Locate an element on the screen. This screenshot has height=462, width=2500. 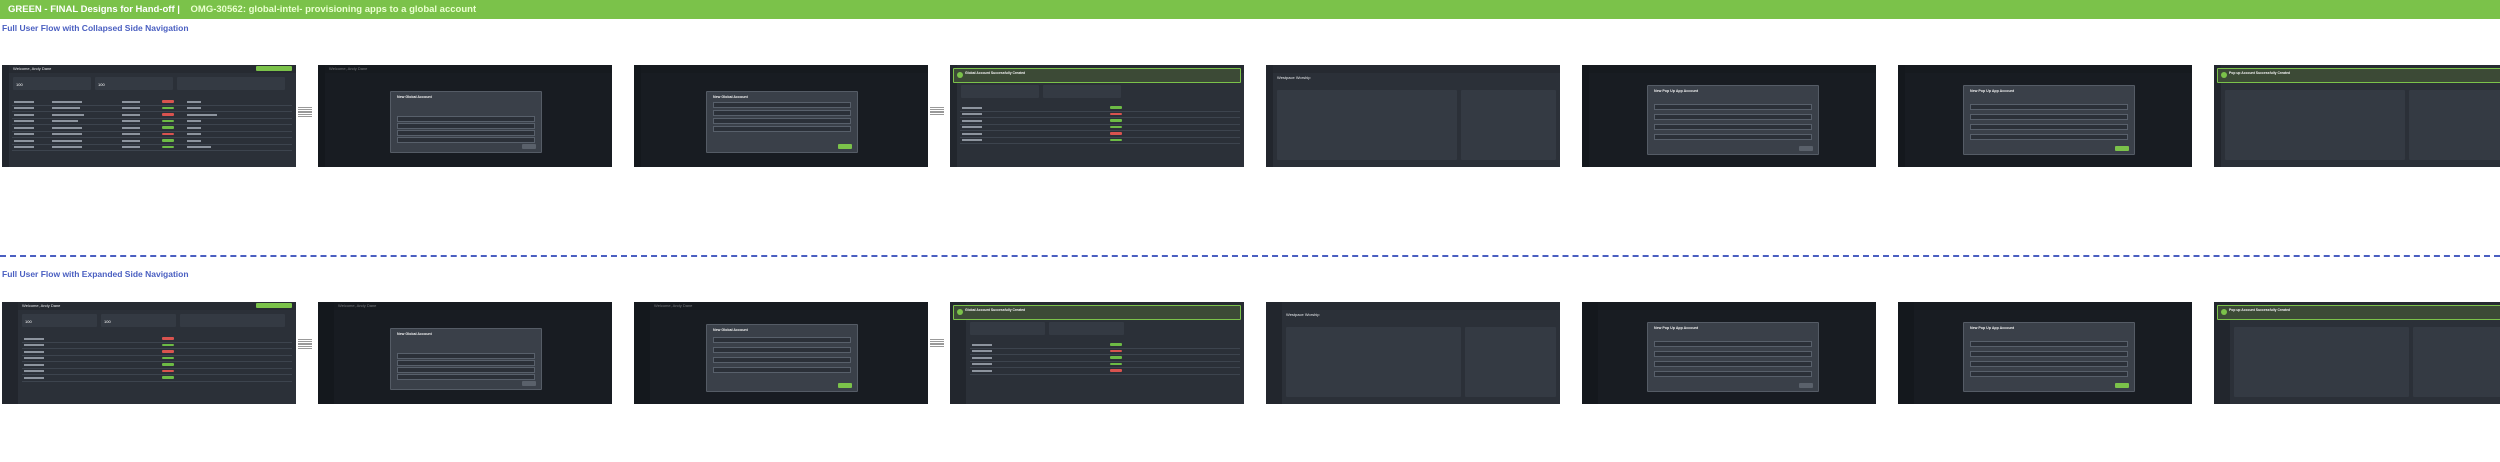
screen-dashboard-collapsed: Welcome, Andy Dane 100 100 is located at coordinates (149, 116).